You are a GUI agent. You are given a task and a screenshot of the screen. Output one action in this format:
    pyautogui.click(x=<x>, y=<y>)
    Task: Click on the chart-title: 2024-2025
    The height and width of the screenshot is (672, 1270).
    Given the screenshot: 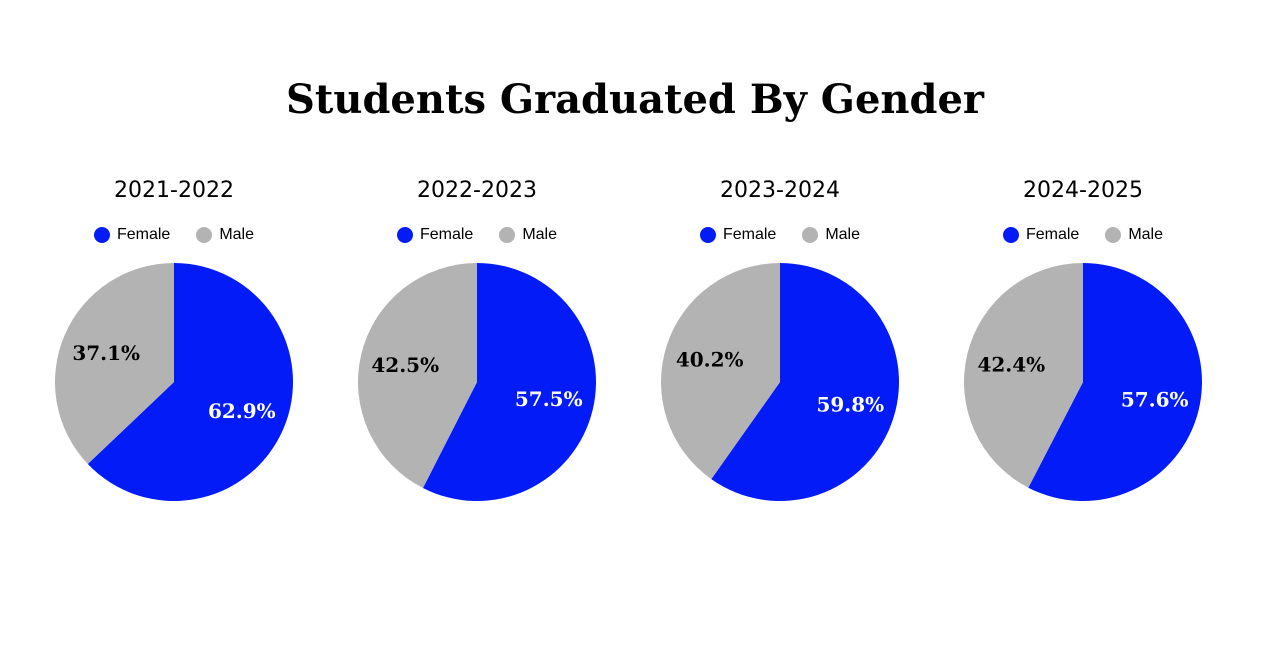 What is the action you would take?
    pyautogui.click(x=1083, y=190)
    